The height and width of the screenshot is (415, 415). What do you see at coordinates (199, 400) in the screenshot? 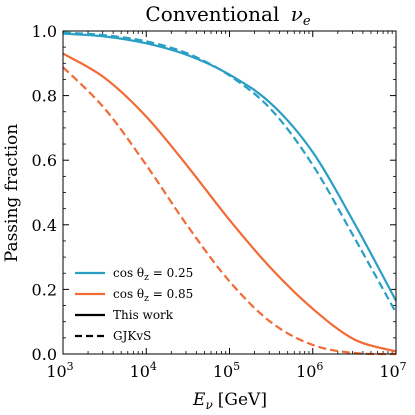
I see `x-axis-label-symbol: E` at bounding box center [199, 400].